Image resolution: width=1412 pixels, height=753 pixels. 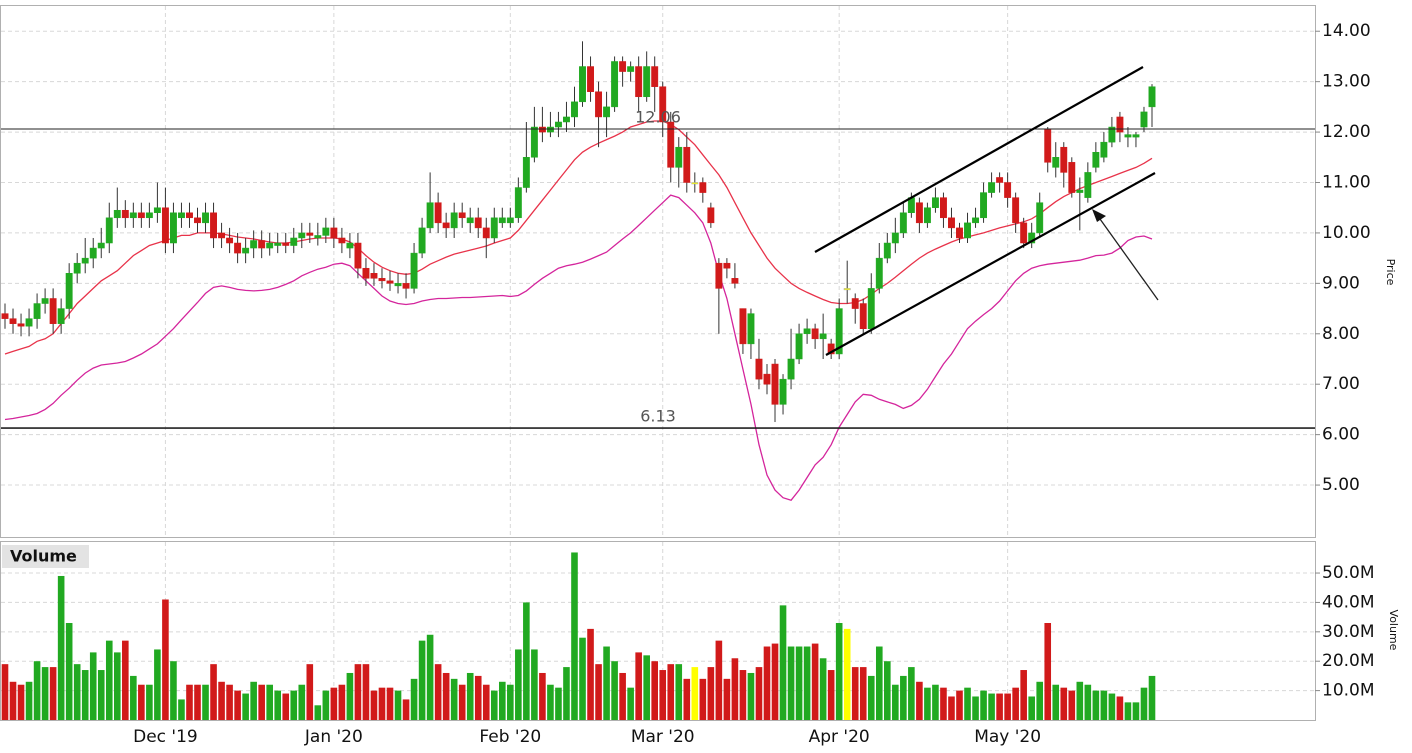 What do you see at coordinates (1099, 215) in the screenshot?
I see `arrow-head` at bounding box center [1099, 215].